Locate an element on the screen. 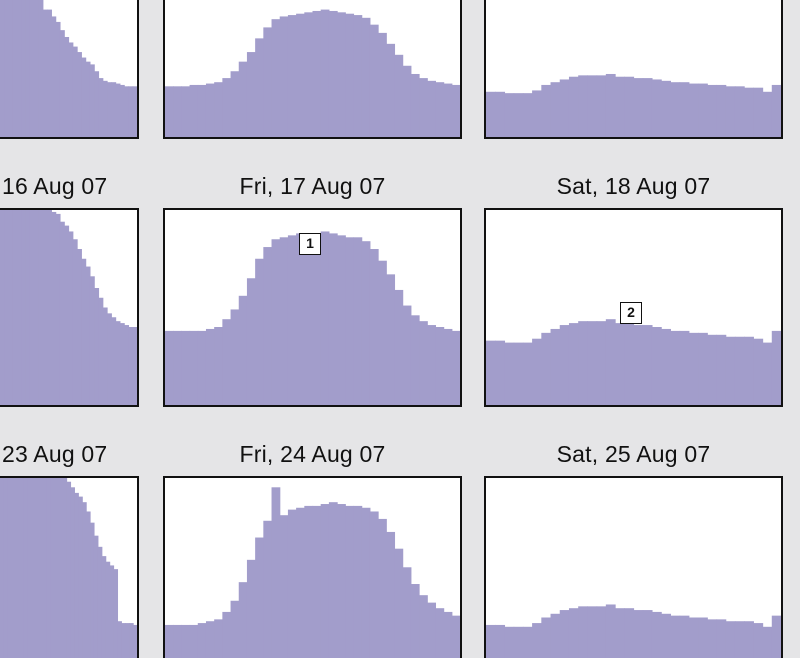 This screenshot has height=658, width=800. area-plot-r1c0 is located at coordinates (68, 307).